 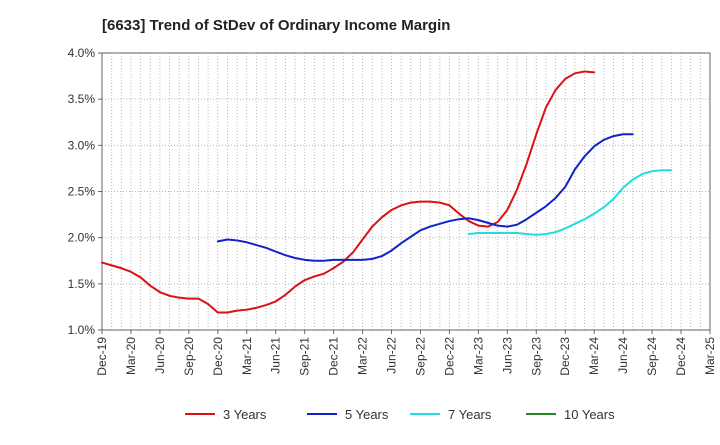 What do you see at coordinates (652, 356) in the screenshot?
I see `x-tick-label: Sep-24` at bounding box center [652, 356].